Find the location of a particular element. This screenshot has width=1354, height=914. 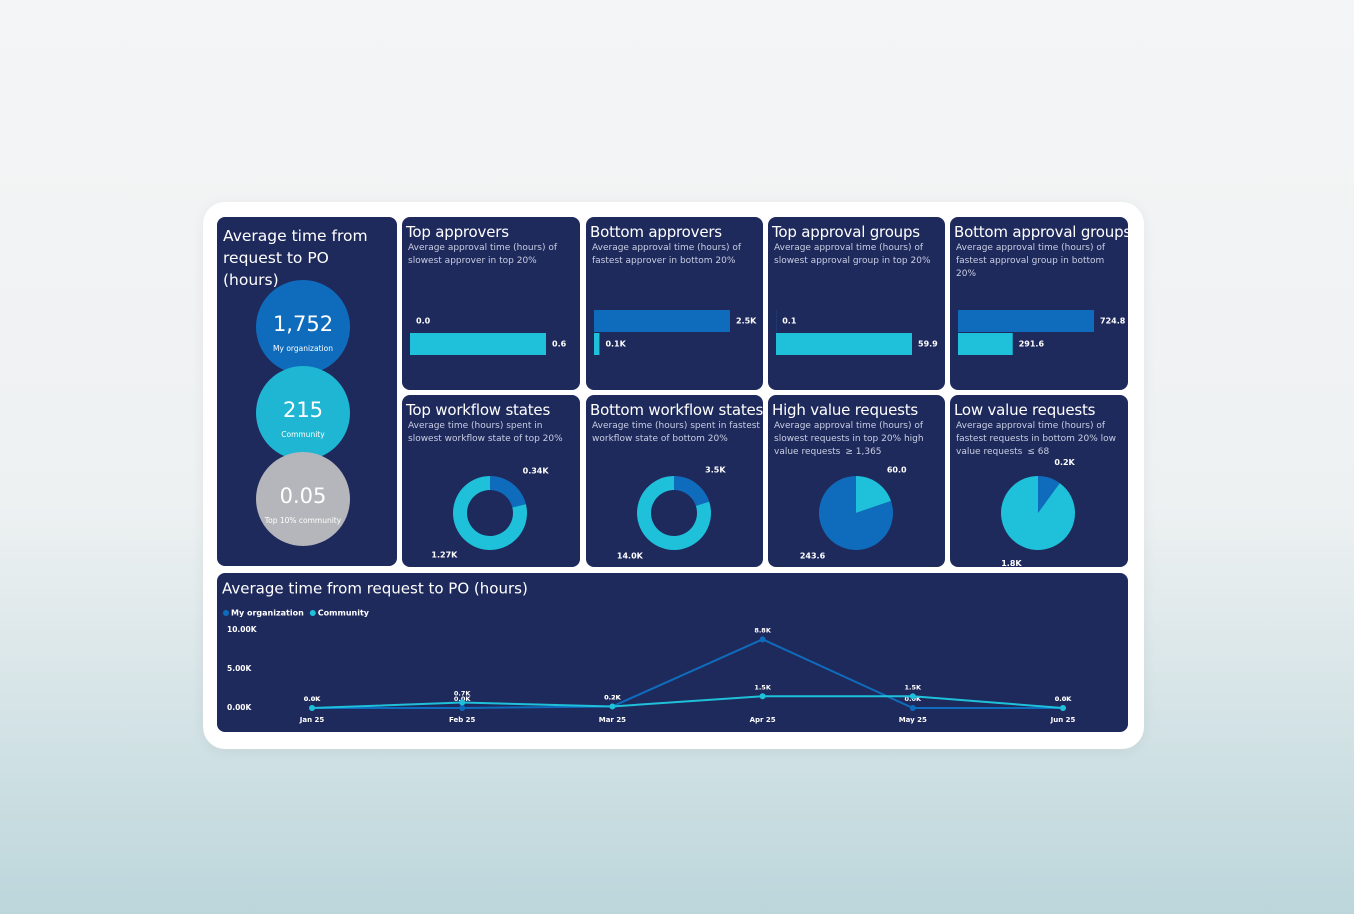

y-tick-label: 5.00K is located at coordinates (240, 668).